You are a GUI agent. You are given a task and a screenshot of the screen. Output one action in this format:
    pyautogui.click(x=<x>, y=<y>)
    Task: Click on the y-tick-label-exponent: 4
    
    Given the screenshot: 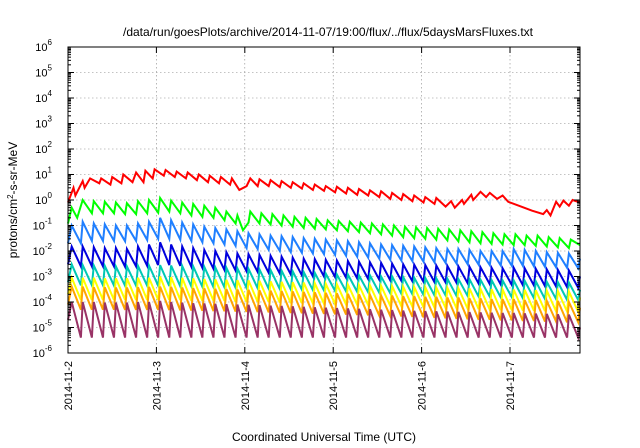 What is the action you would take?
    pyautogui.click(x=50, y=93)
    